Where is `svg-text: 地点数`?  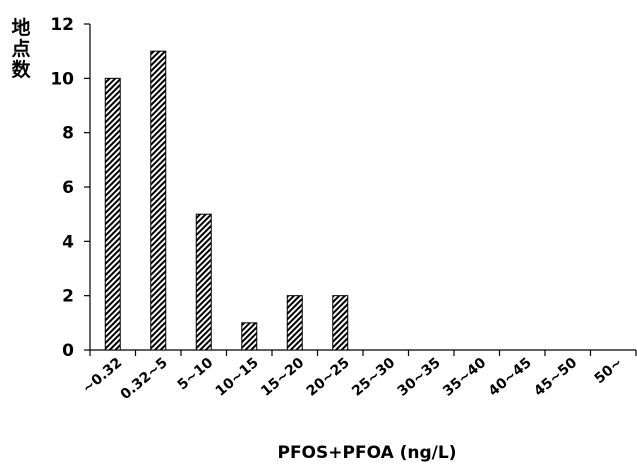
svg-text: 地点数 is located at coordinates (21, 48).